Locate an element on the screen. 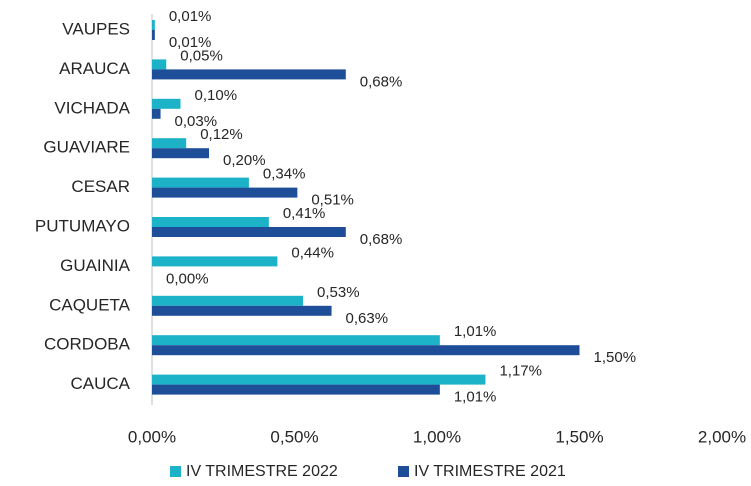 Image resolution: width=751 pixels, height=486 pixels. category-label: CESAR is located at coordinates (100, 186).